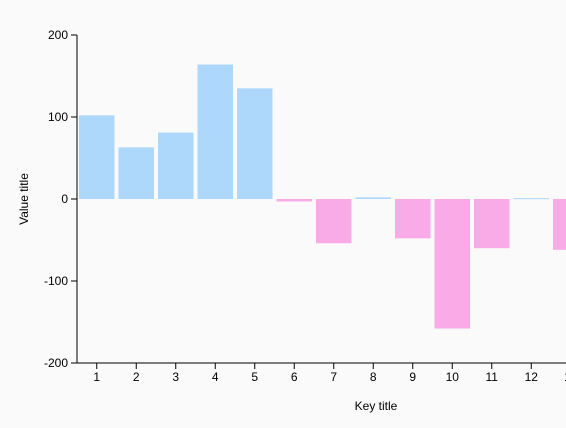  What do you see at coordinates (565, 377) in the screenshot?
I see `x-tick-label: 13` at bounding box center [565, 377].